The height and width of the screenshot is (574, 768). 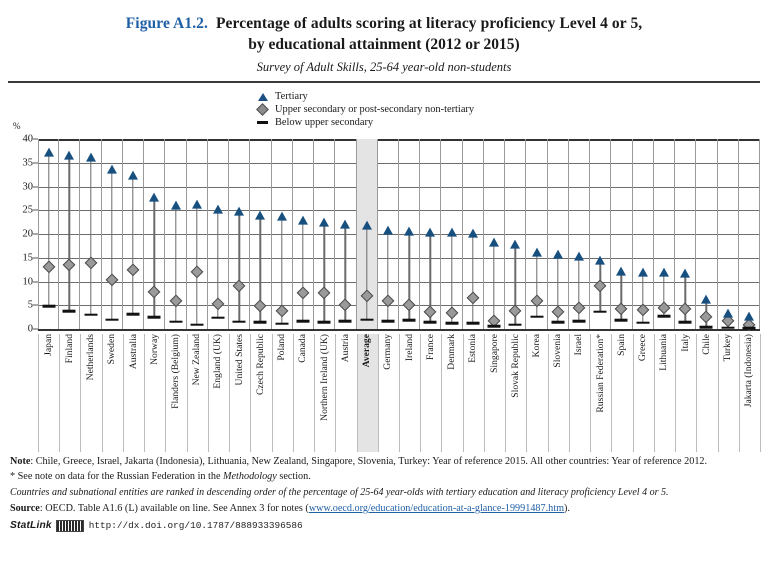 What do you see at coordinates (90, 393) in the screenshot?
I see `x-axis-label-netherlands: Netherlands` at bounding box center [90, 393].